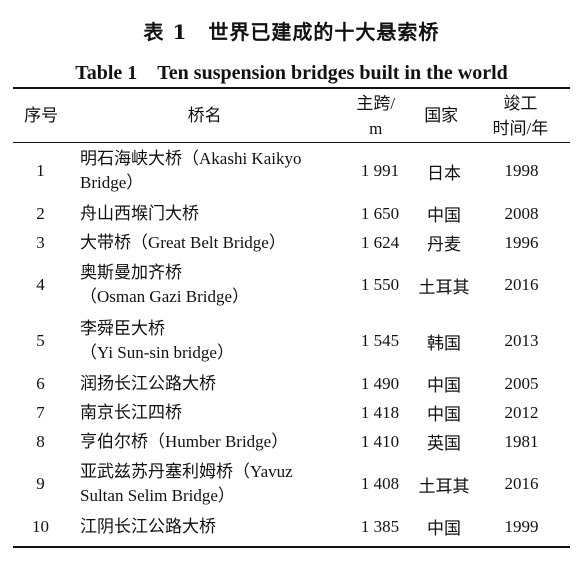 This screenshot has width=583, height=562. Describe the element at coordinates (206, 341) in the screenshot. I see `cell-name: 李舜臣大桥 （Yi Sun-sin bridge）` at that location.